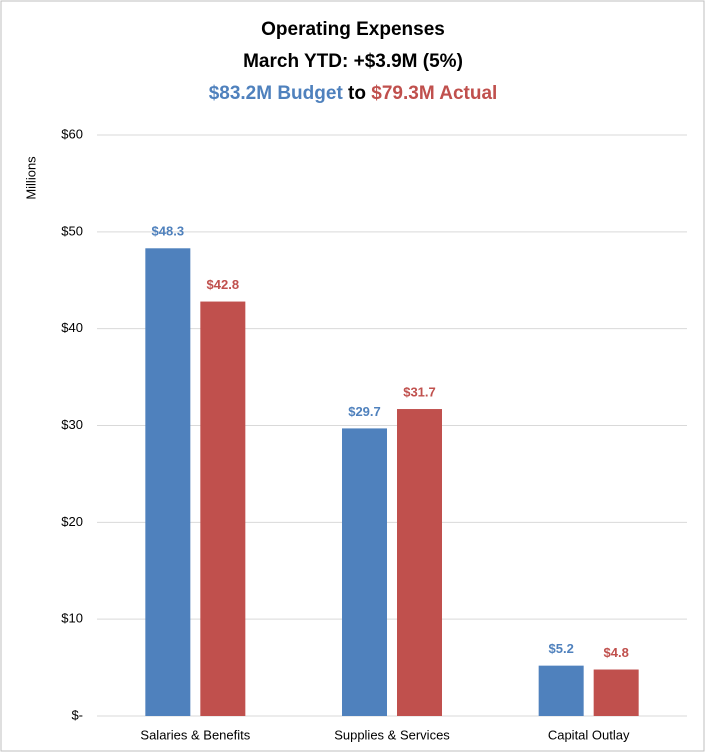 The height and width of the screenshot is (753, 706). What do you see at coordinates (434, 93) in the screenshot?
I see `subtitle-part: $79.3M Actual` at bounding box center [434, 93].